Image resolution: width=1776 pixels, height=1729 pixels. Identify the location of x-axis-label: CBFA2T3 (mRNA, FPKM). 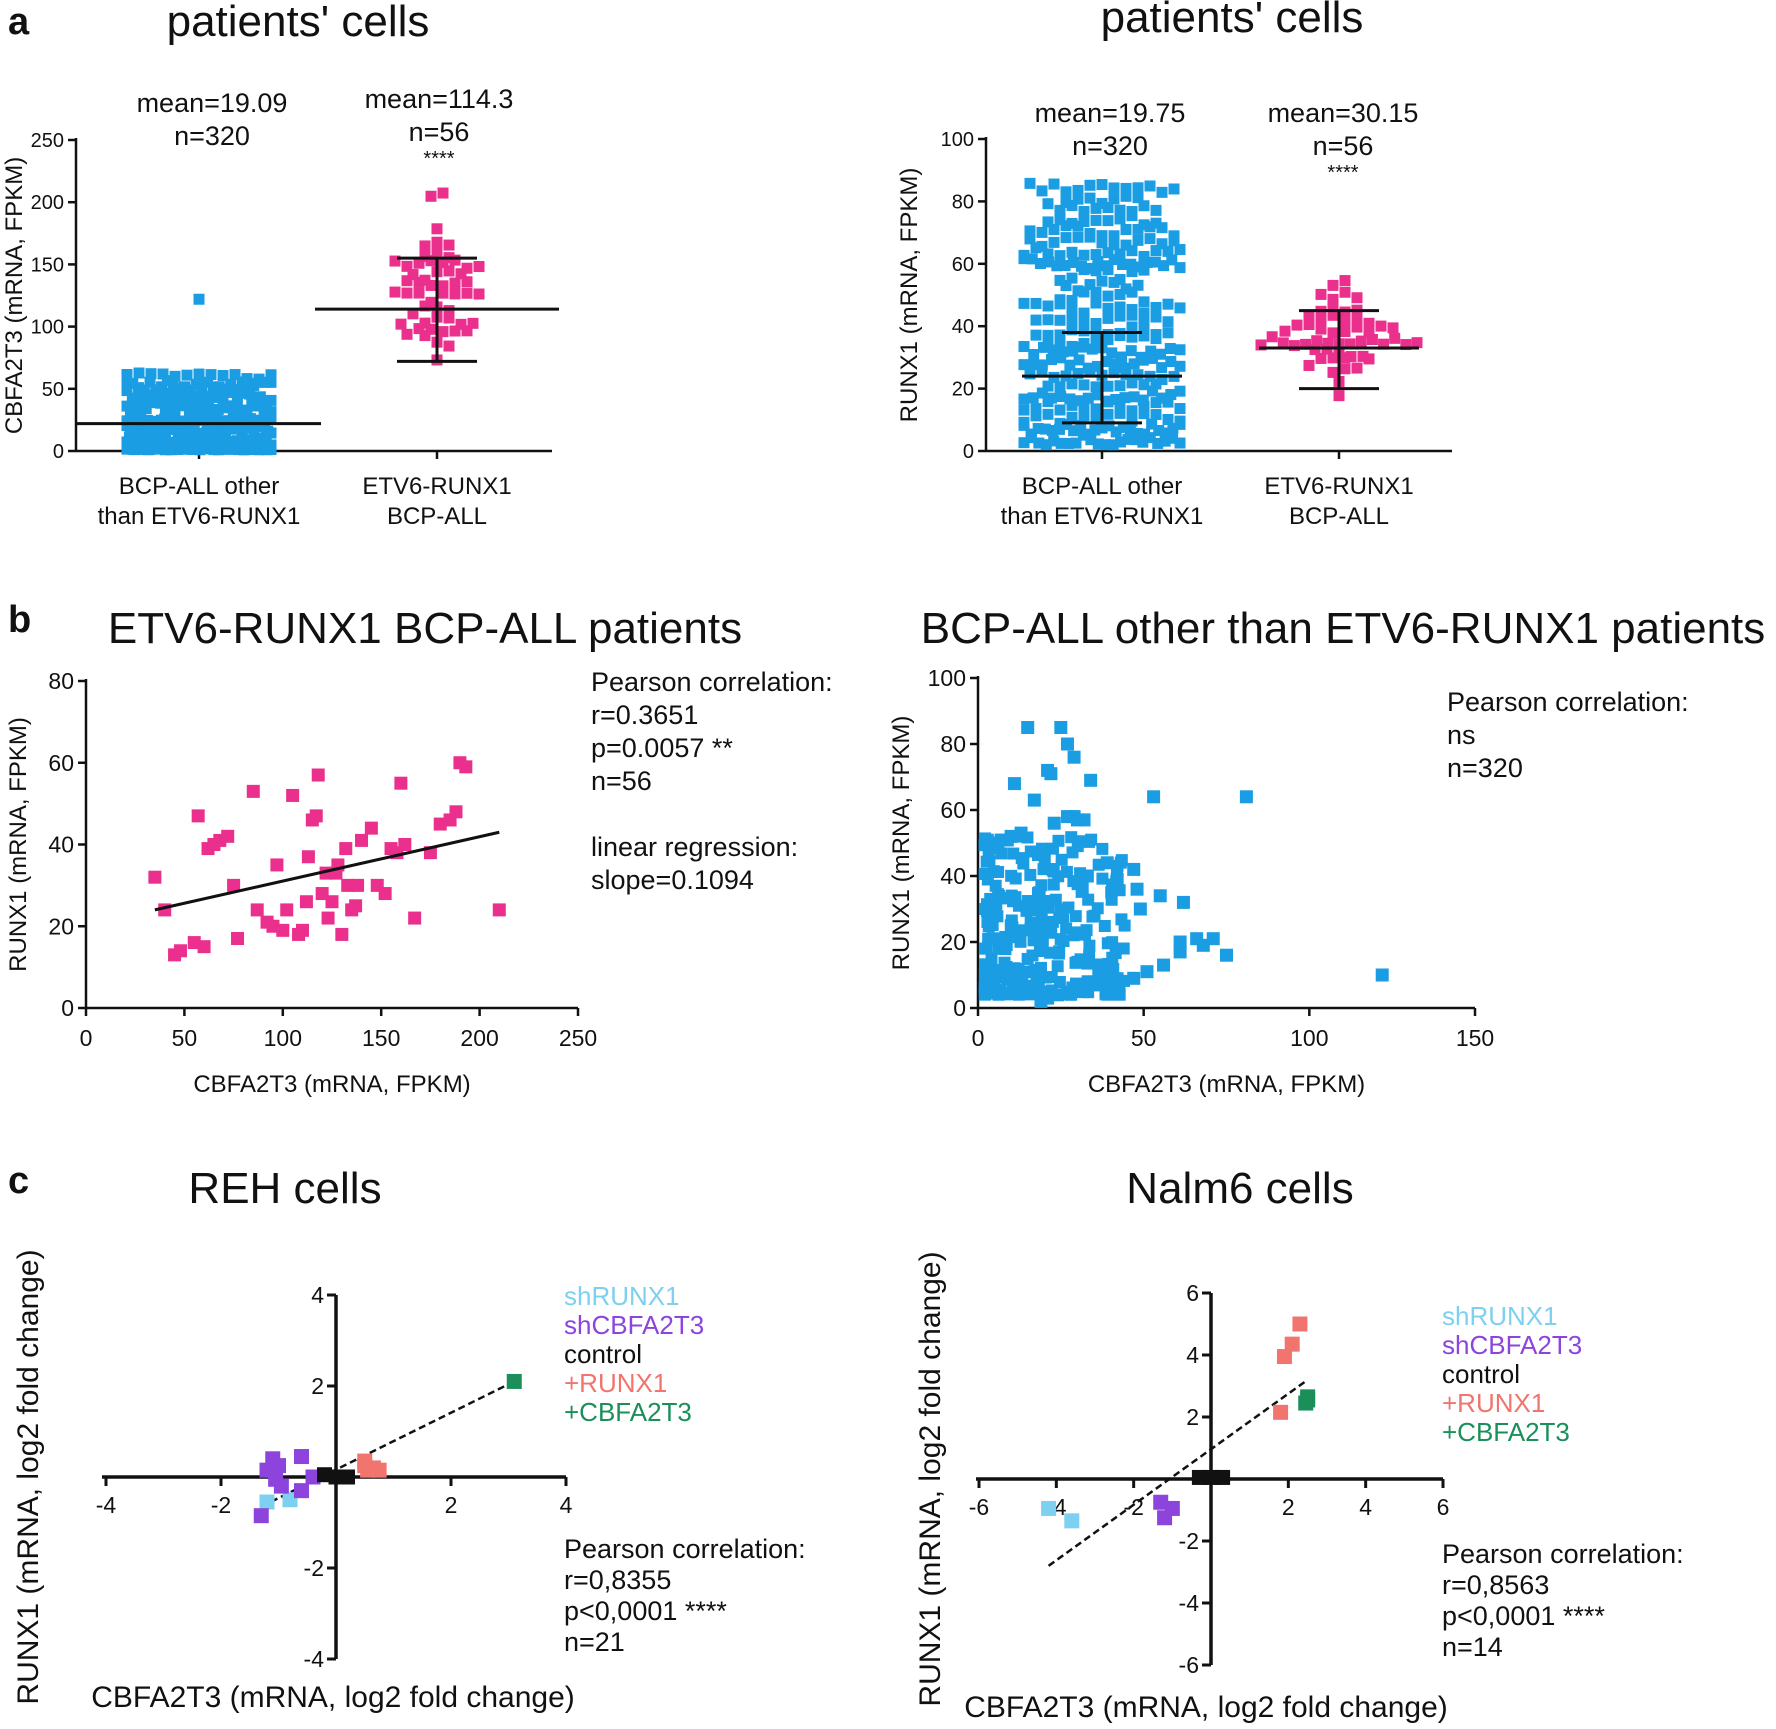
(331, 1084).